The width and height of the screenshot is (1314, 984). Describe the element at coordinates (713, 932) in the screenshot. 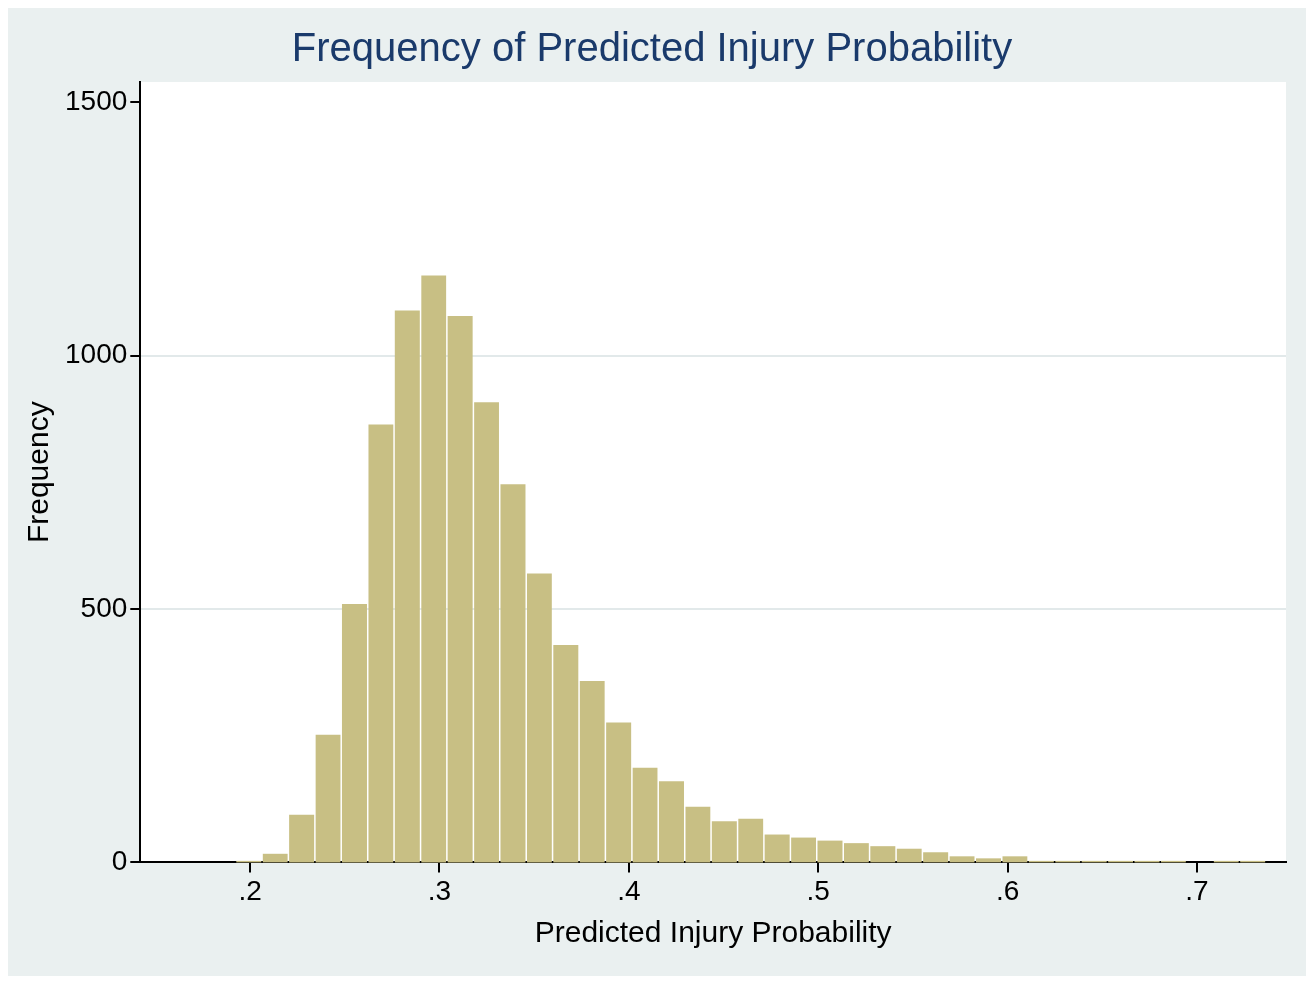

I see `x-axis-title: Predicted Injury Probability` at that location.